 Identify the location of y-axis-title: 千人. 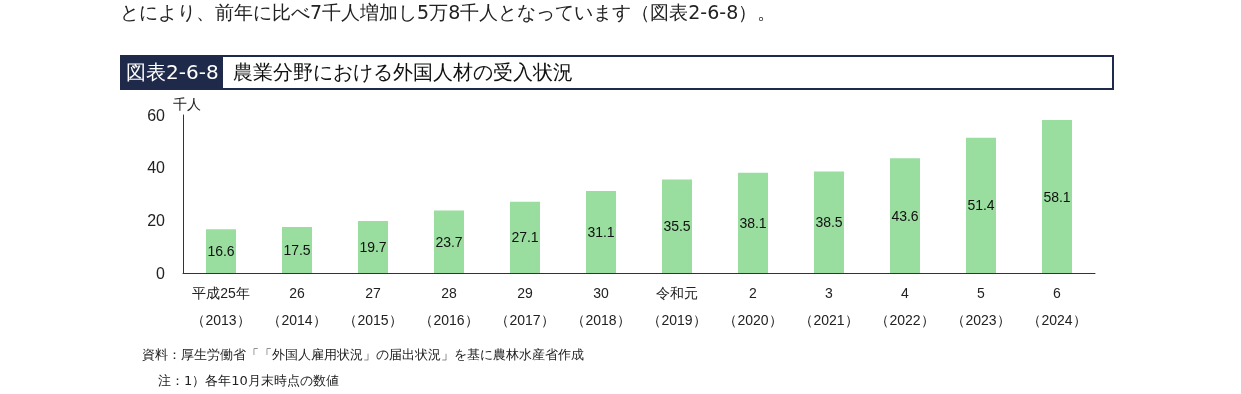
(187, 104).